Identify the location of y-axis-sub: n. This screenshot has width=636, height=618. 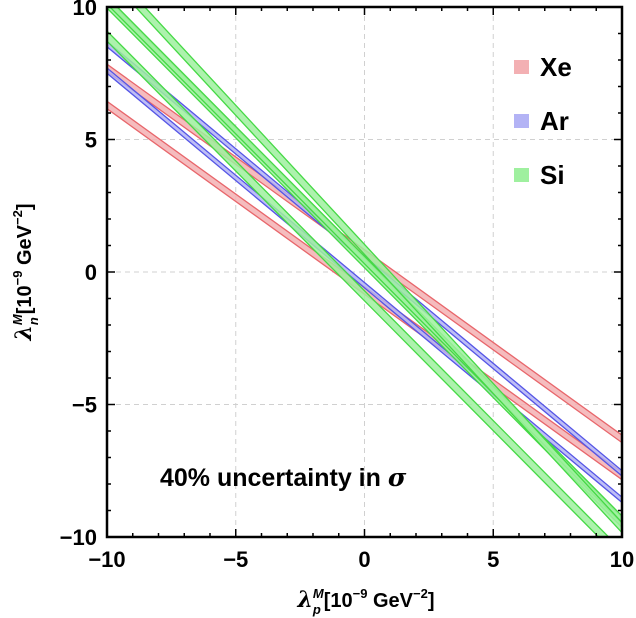
(33, 321).